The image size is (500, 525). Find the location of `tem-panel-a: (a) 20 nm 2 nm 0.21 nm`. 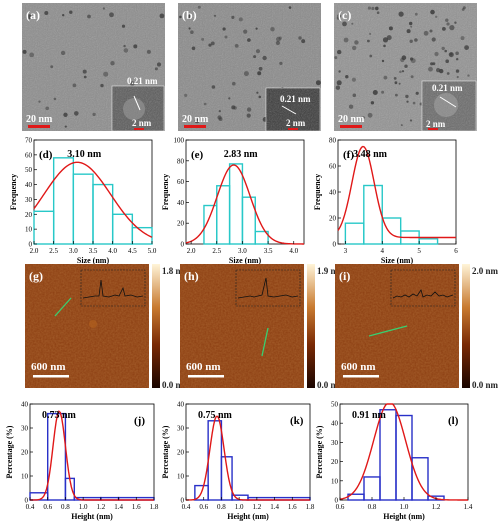

tem-panel-a: (a) 20 nm 2 nm 0.21 nm is located at coordinates (93, 67).